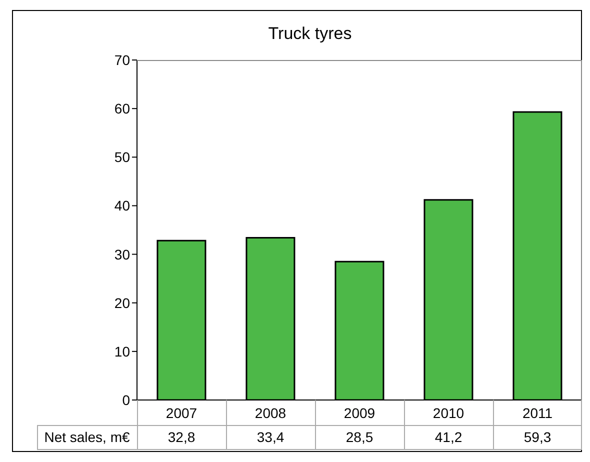 This screenshot has height=462, width=590. What do you see at coordinates (122, 108) in the screenshot?
I see `y-tick-label: 60` at bounding box center [122, 108].